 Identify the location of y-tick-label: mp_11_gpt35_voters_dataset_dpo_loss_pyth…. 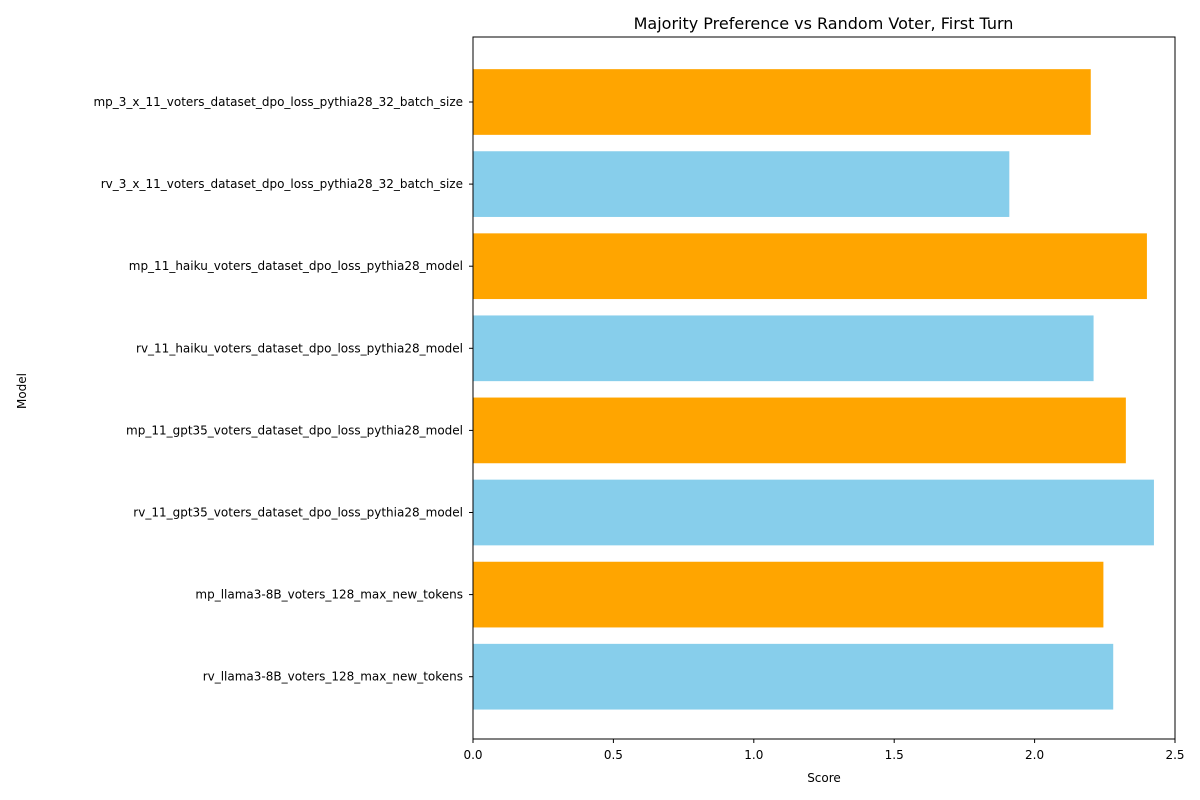
(294, 430).